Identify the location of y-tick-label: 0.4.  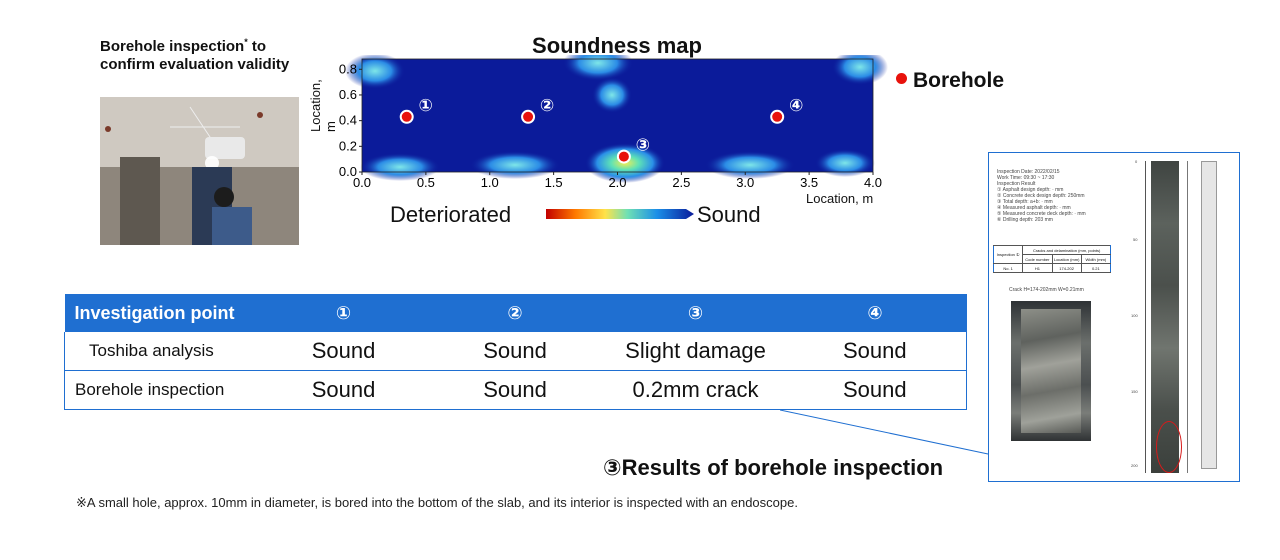
(348, 120).